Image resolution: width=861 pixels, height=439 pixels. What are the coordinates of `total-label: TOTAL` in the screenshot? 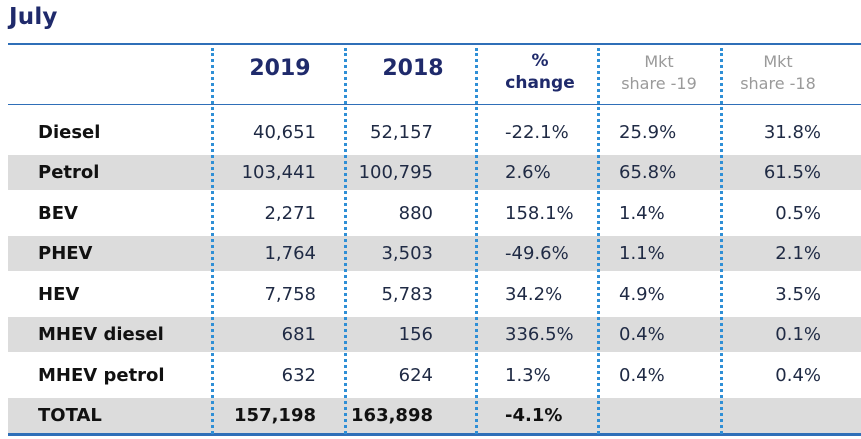 It's located at (70, 415).